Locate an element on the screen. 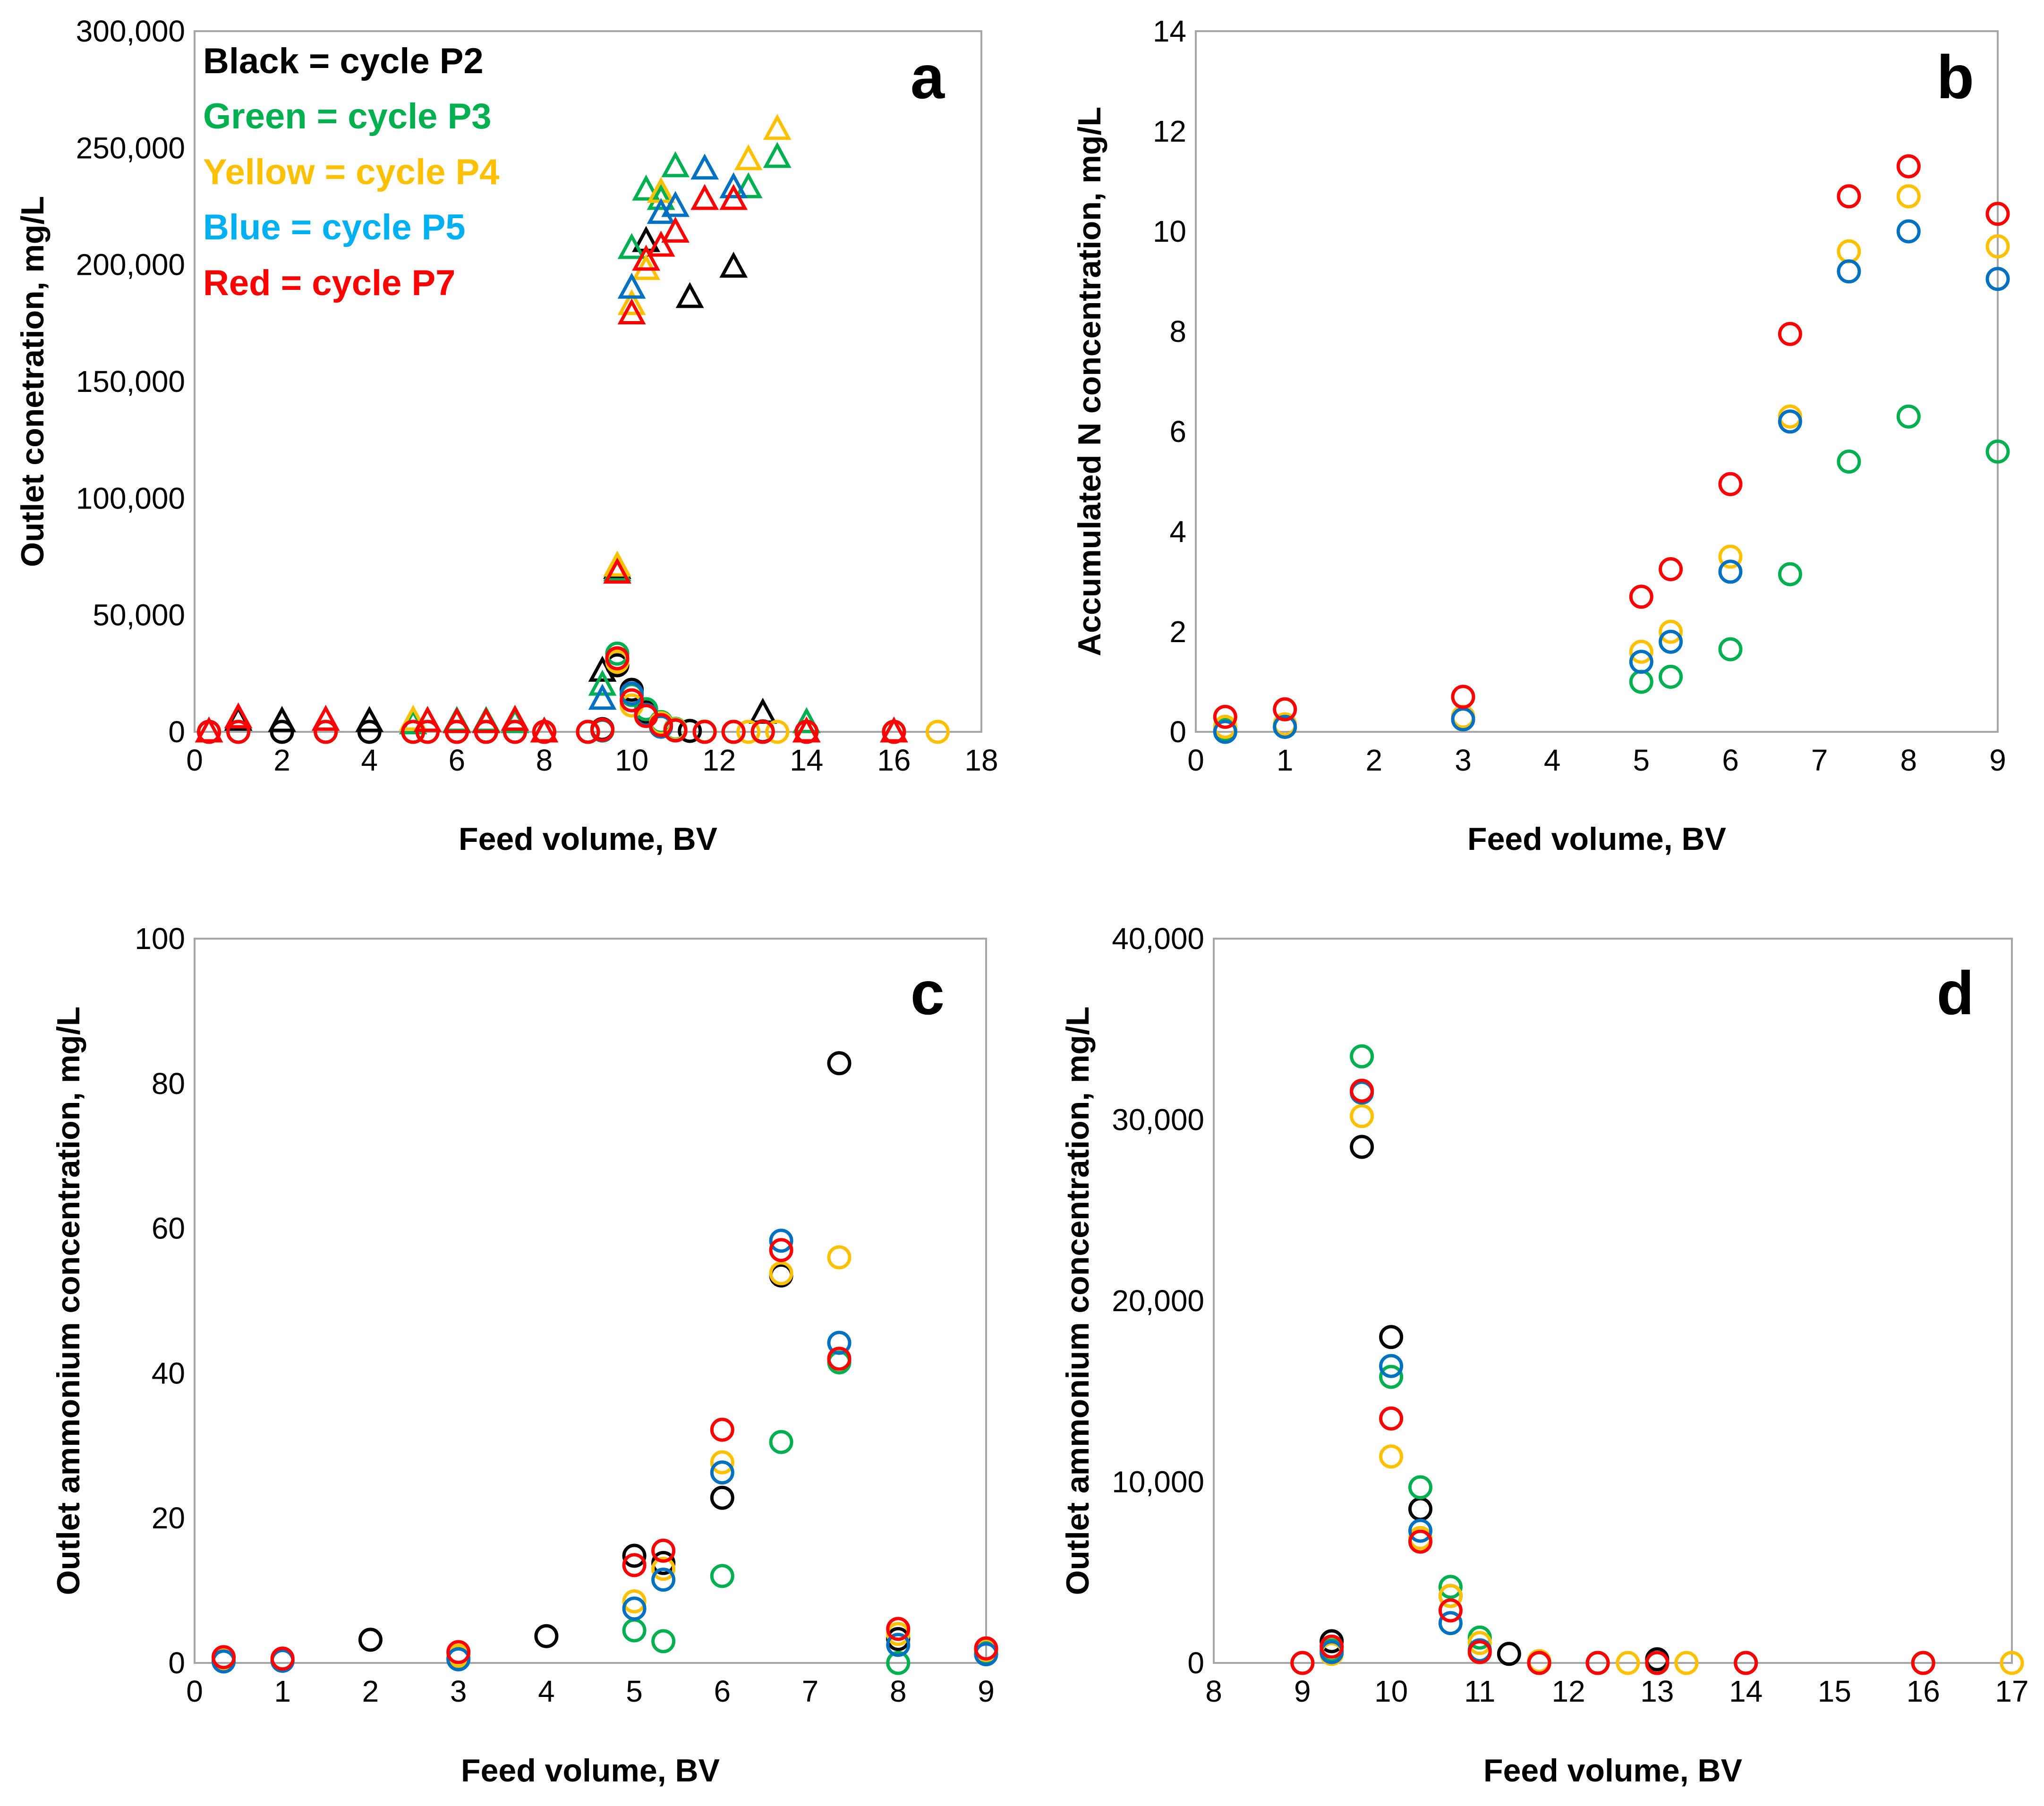 The image size is (2044, 1806). panel-a-x-tick-label: 0 is located at coordinates (194, 760).